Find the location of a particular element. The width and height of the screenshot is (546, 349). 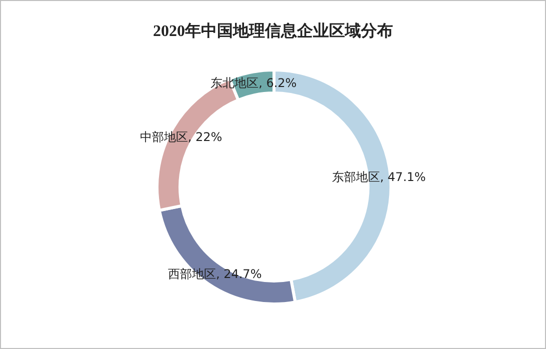

chart-title: 2020年中国地理信息企业区域分布 is located at coordinates (273, 31).